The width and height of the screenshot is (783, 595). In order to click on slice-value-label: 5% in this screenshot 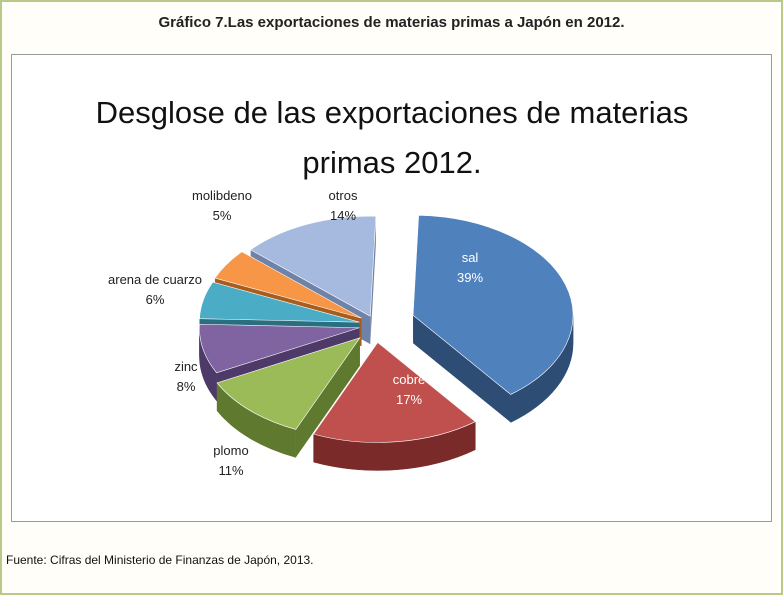, I will do `click(222, 215)`.